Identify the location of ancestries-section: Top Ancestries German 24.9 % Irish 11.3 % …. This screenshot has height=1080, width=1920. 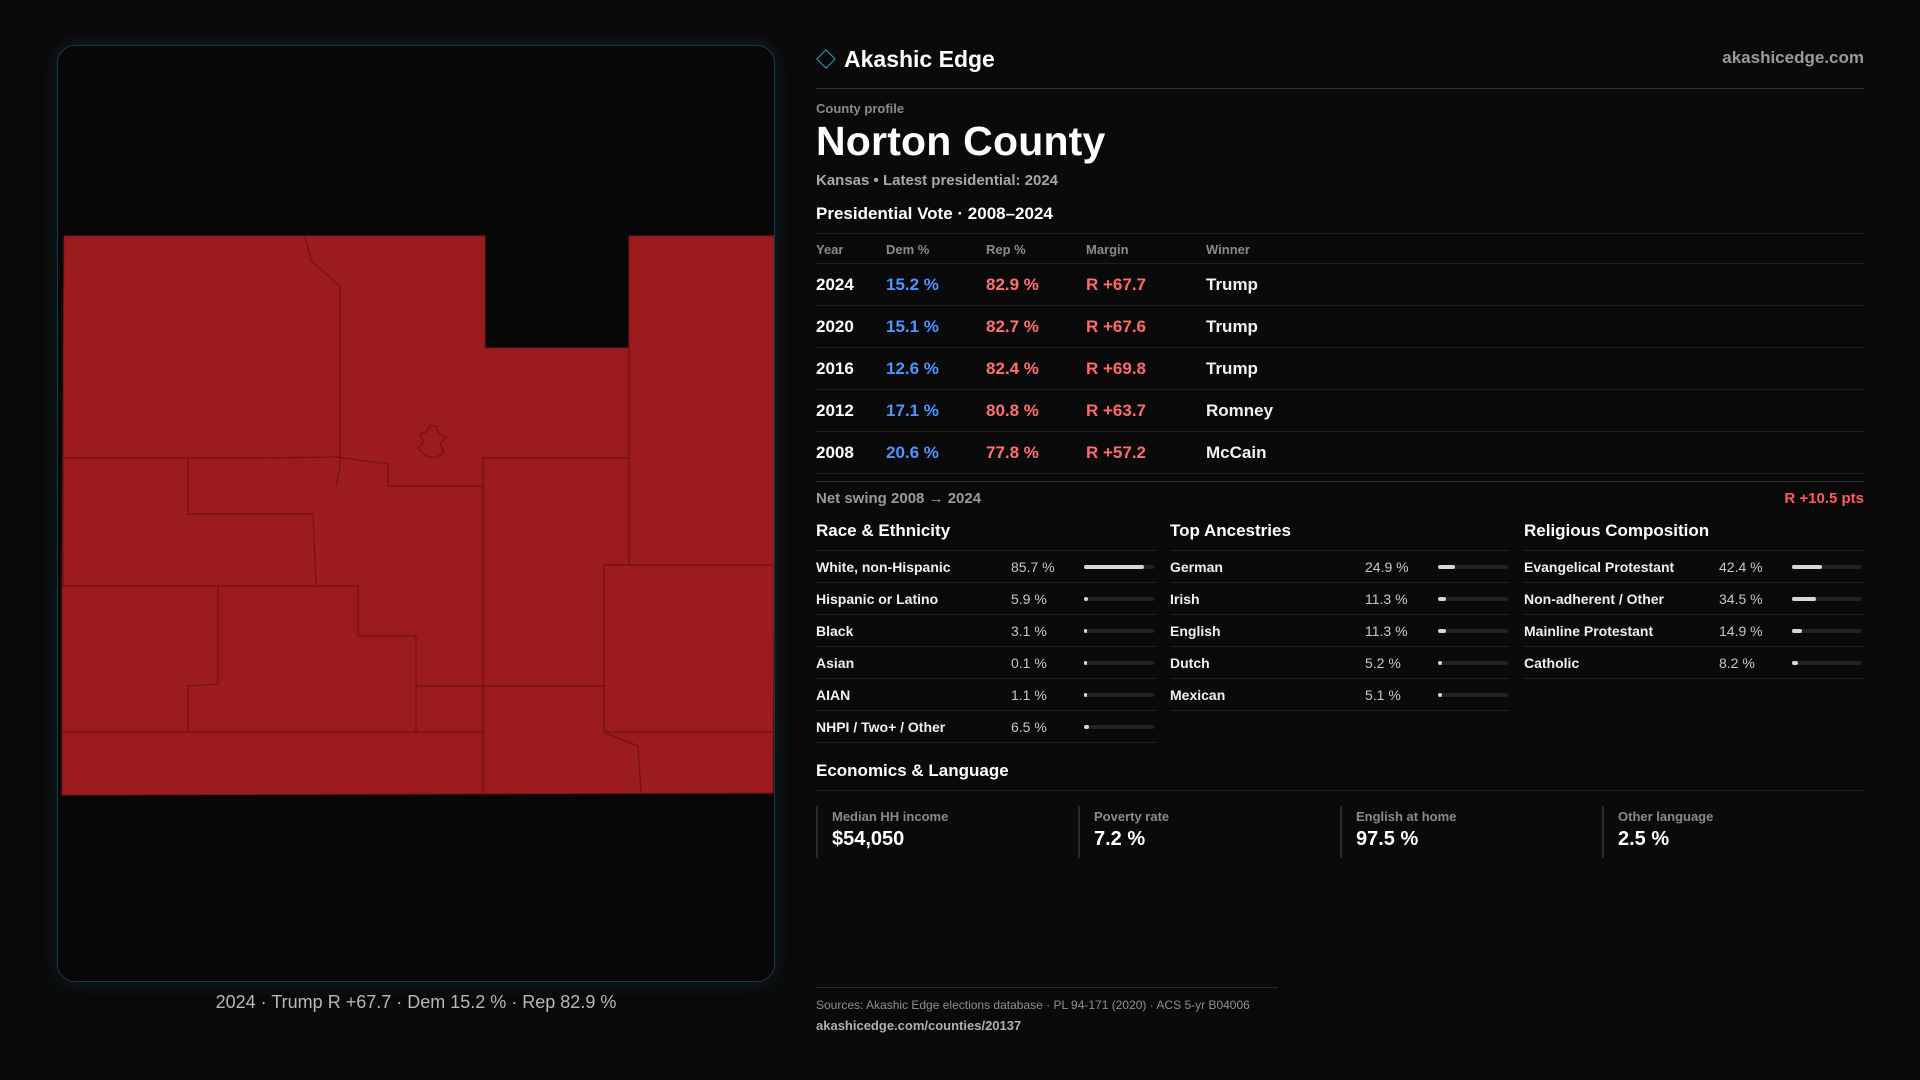
(1340, 616).